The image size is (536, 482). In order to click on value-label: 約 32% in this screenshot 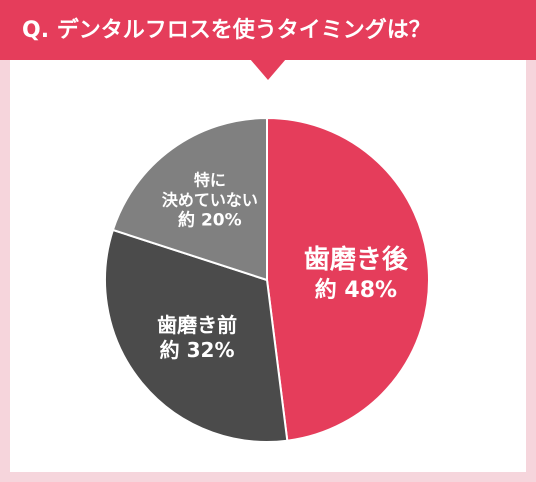, I will do `click(197, 349)`.